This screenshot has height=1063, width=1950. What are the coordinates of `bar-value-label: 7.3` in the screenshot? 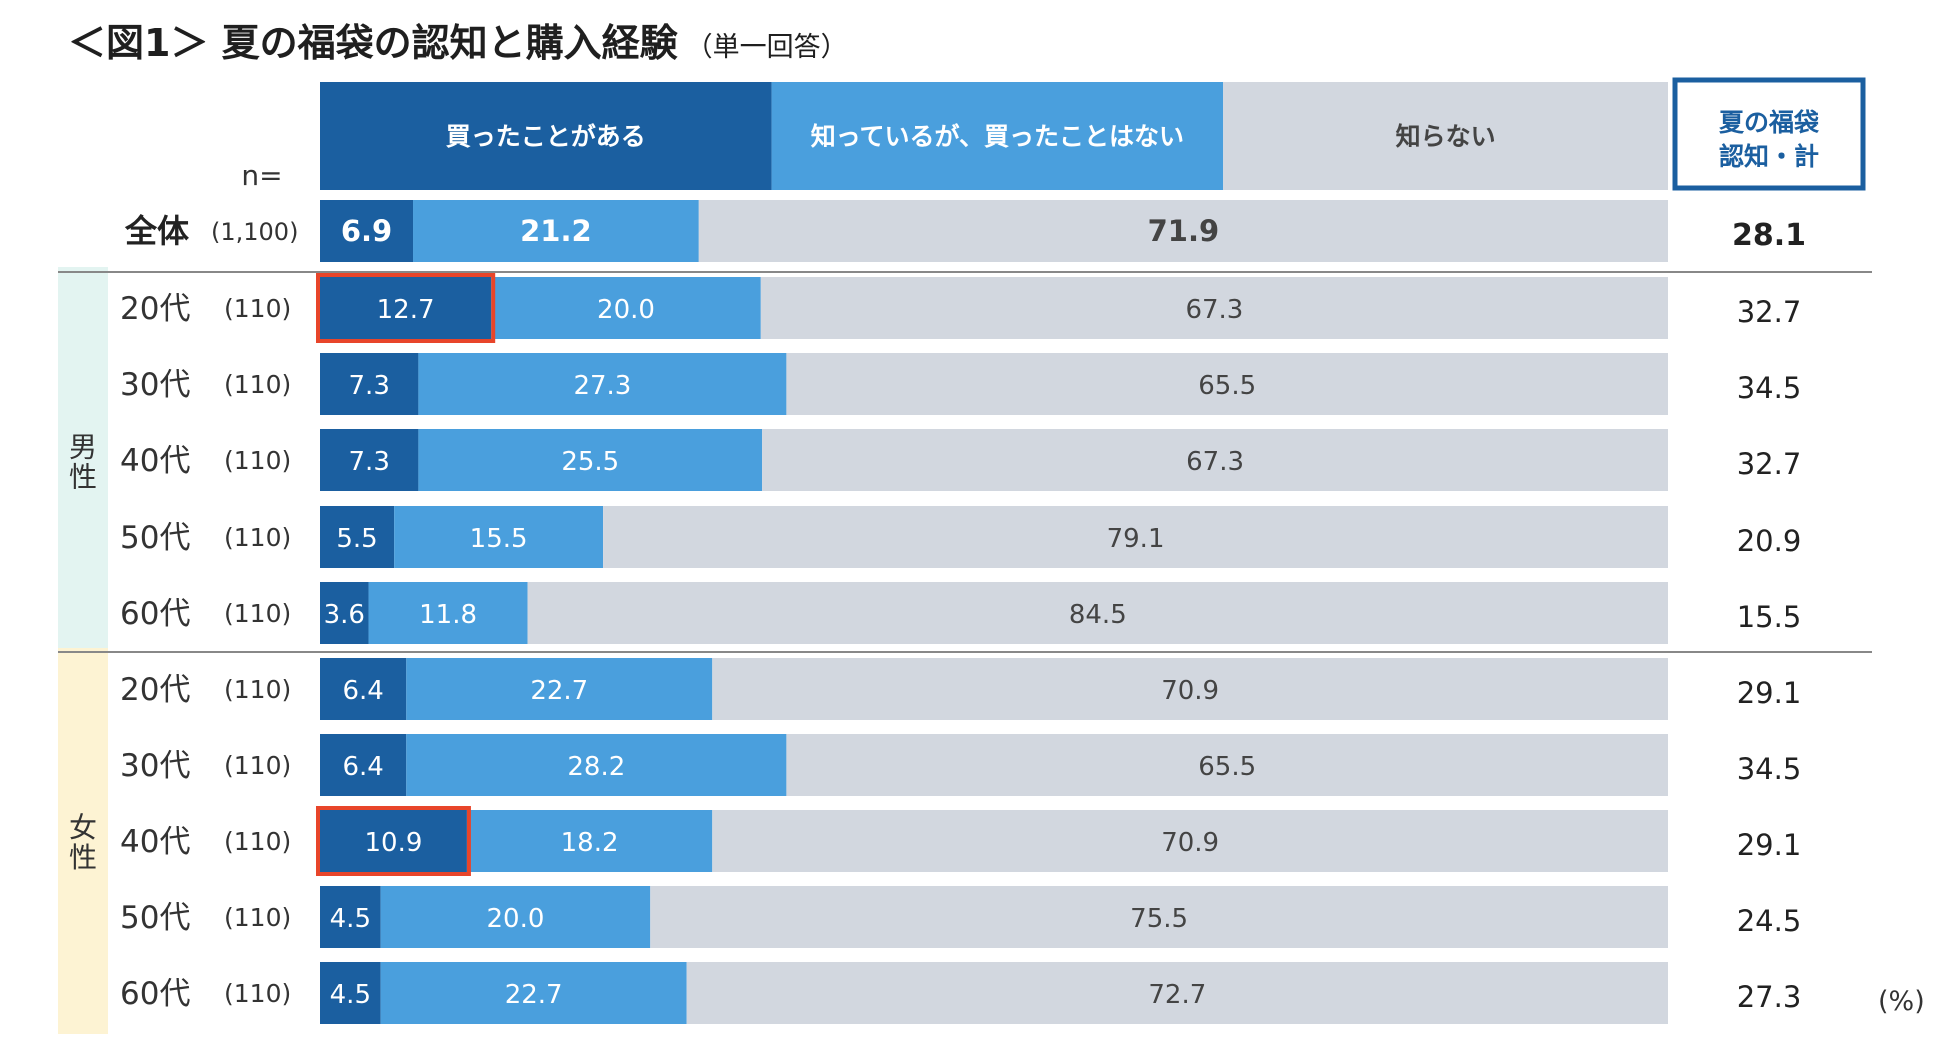 It's located at (369, 462).